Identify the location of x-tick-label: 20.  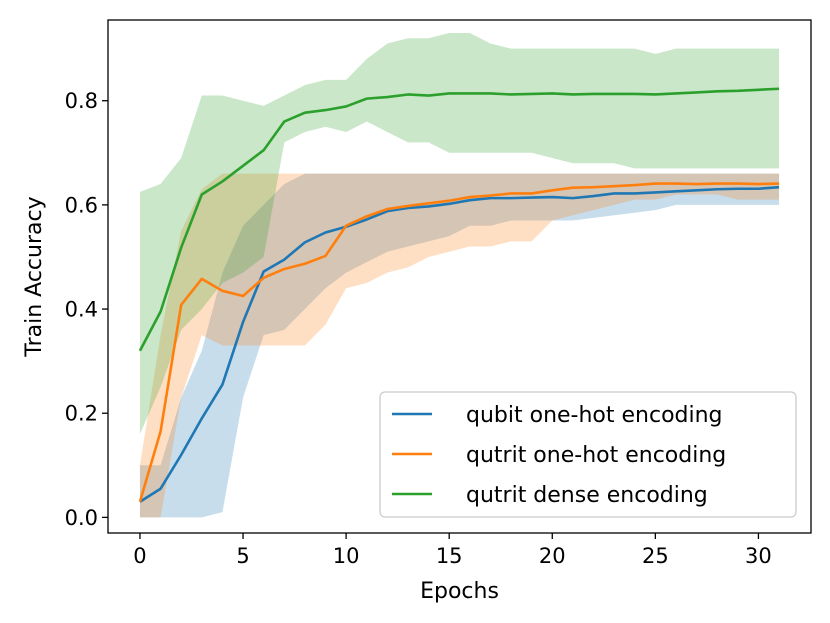
(552, 556).